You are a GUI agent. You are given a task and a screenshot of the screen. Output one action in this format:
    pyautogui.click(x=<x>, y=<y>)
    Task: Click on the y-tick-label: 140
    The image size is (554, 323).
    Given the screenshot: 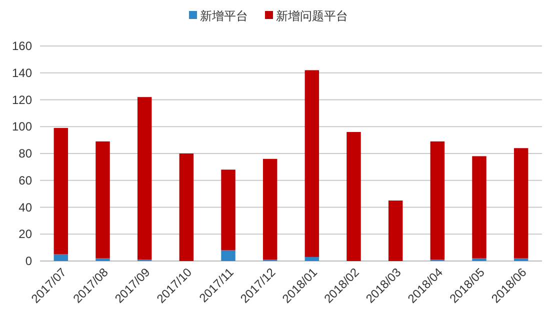 What is the action you would take?
    pyautogui.click(x=22, y=73)
    